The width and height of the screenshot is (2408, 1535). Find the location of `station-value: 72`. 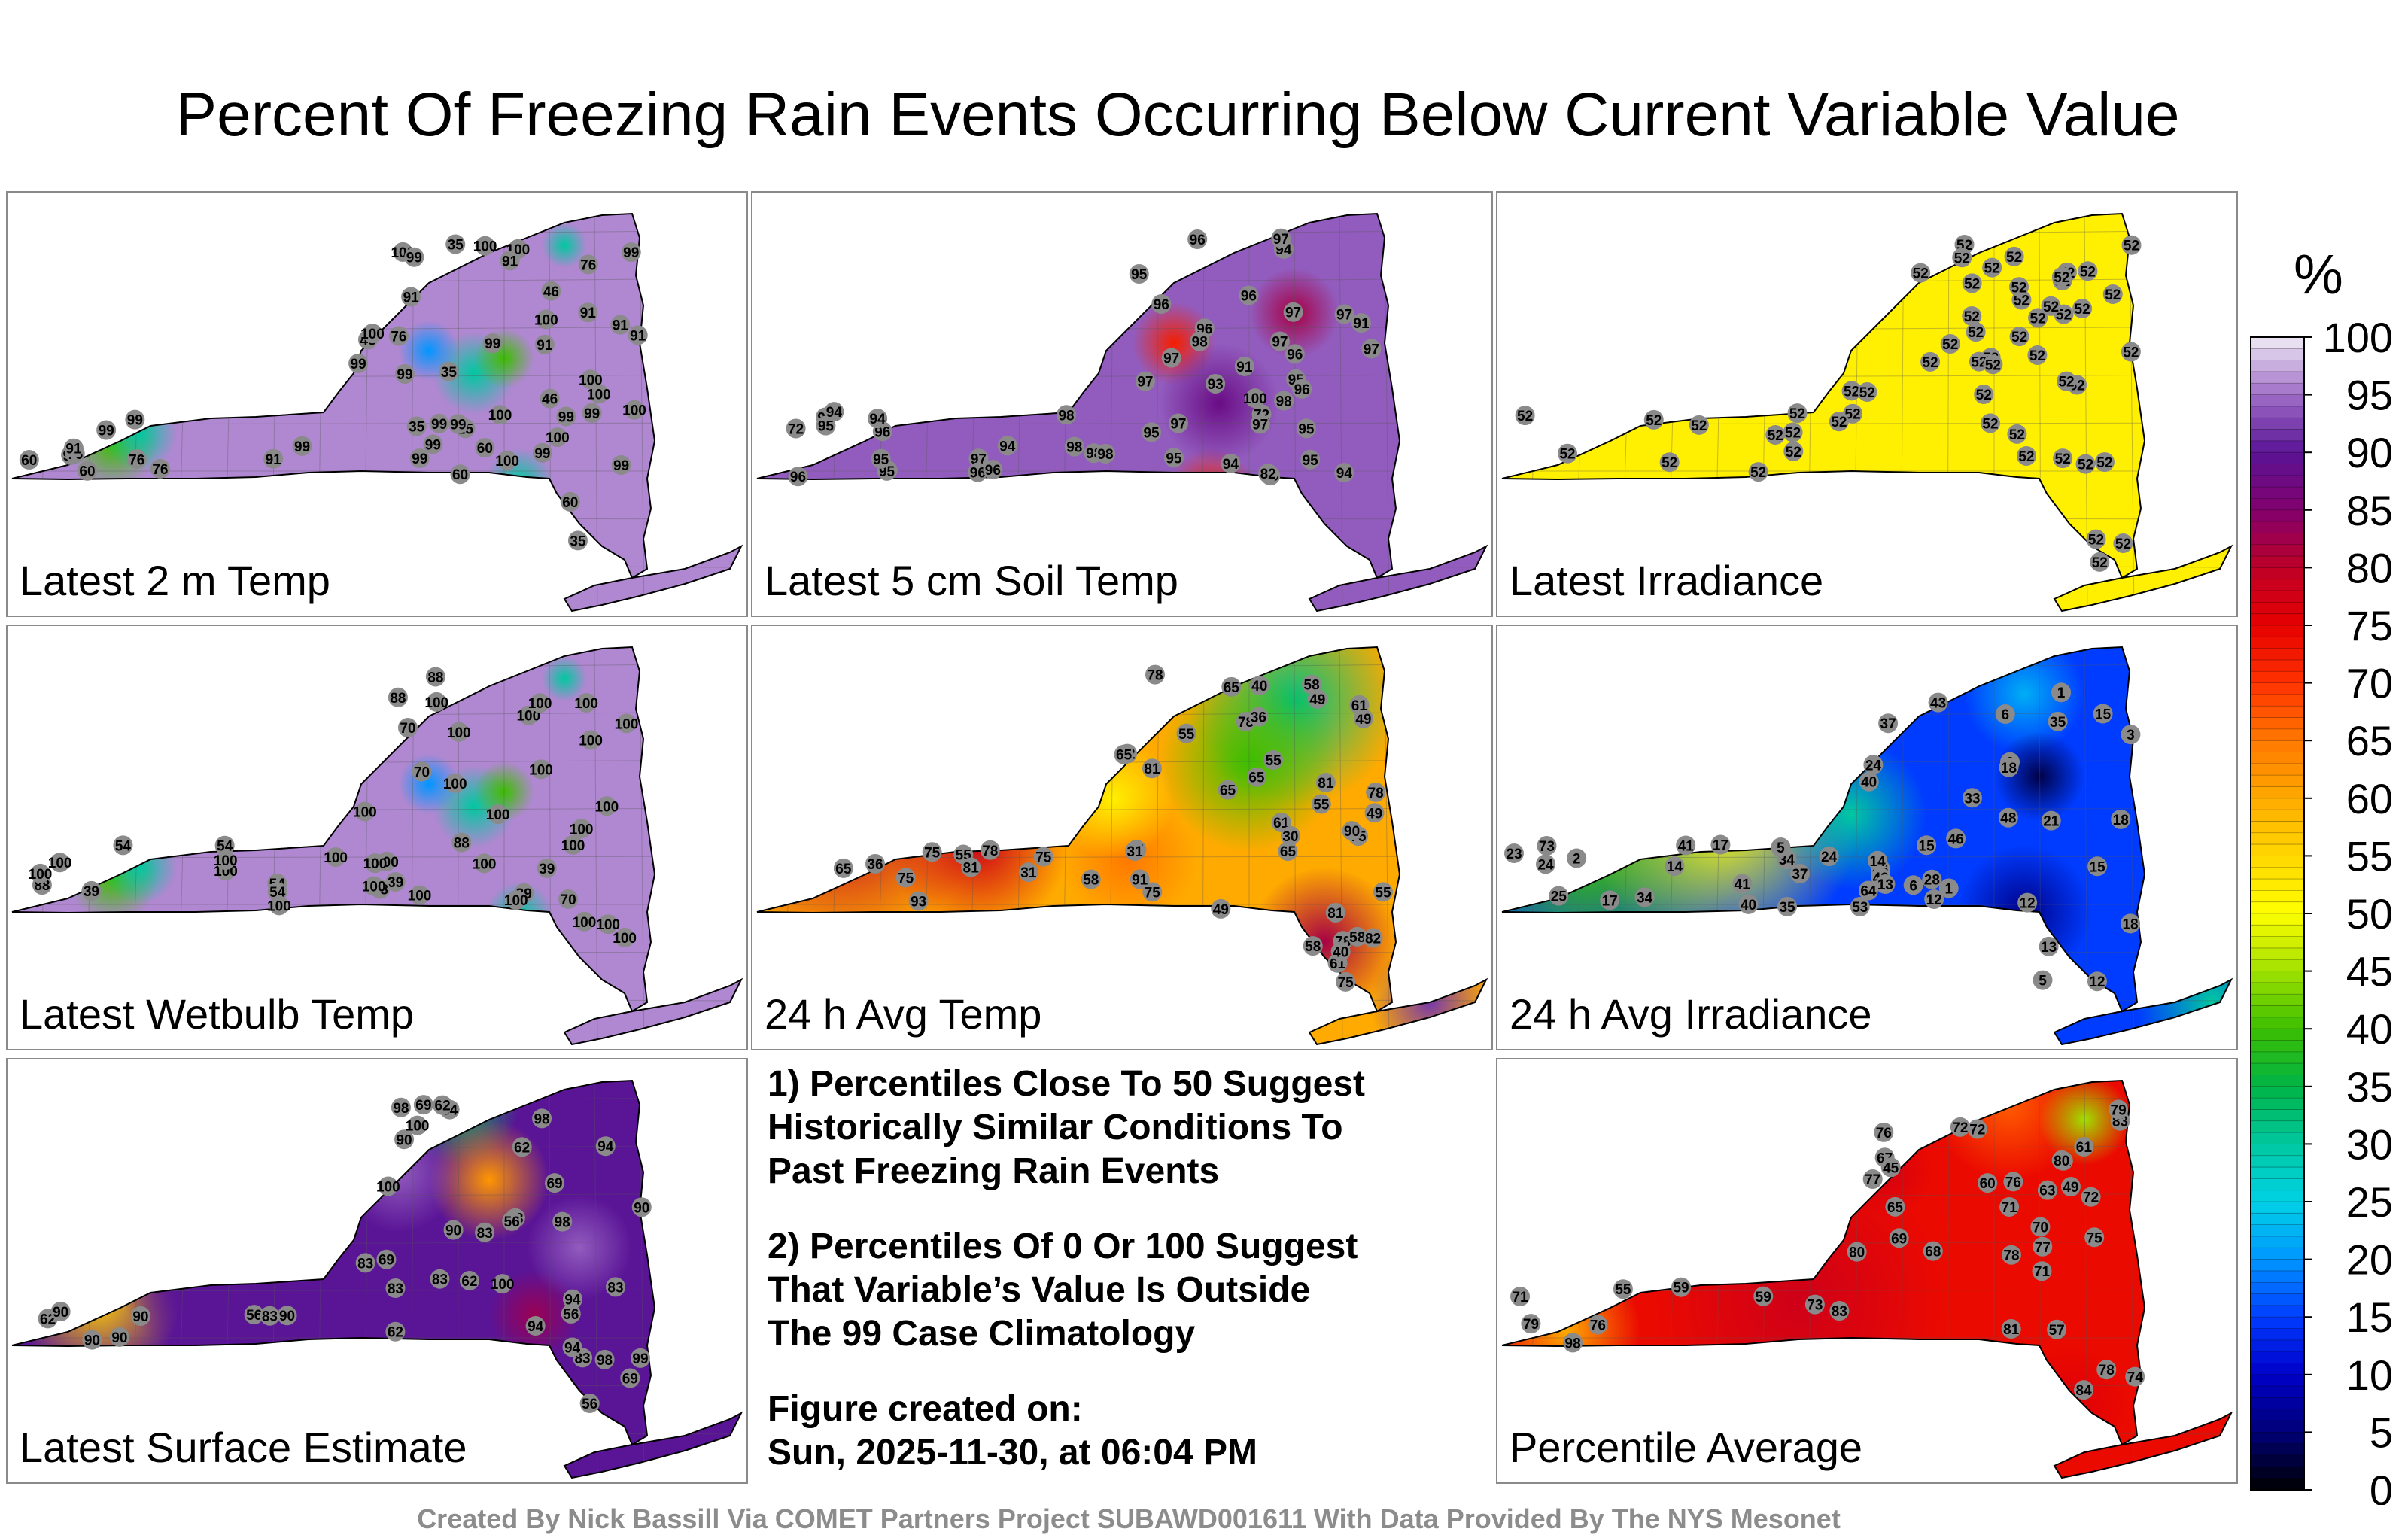

station-value: 72 is located at coordinates (1977, 1130).